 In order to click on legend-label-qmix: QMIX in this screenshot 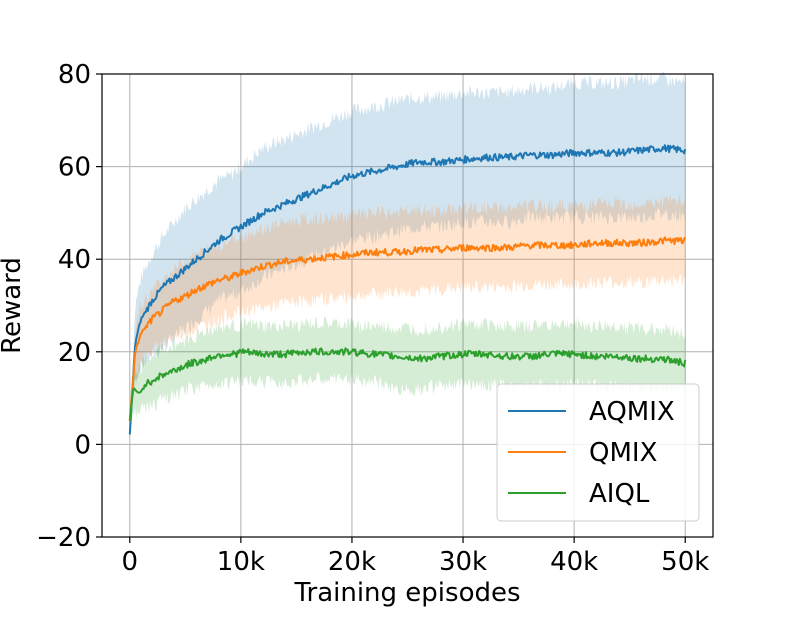, I will do `click(623, 453)`.